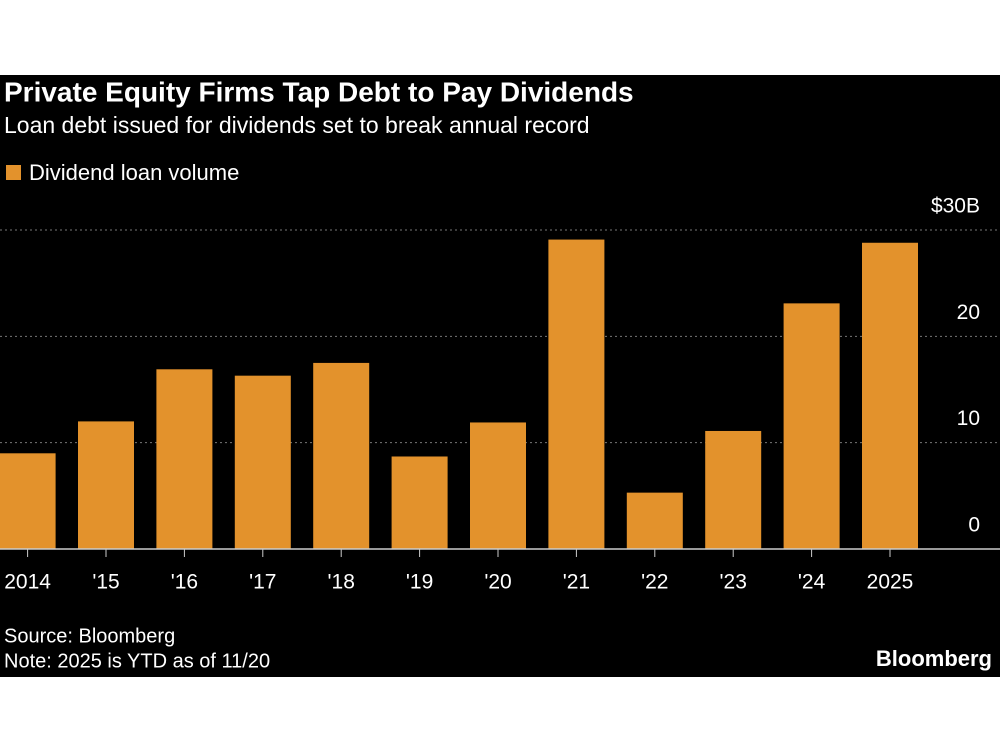 This screenshot has width=1000, height=750. I want to click on y-tick-label: $30B, so click(955, 206).